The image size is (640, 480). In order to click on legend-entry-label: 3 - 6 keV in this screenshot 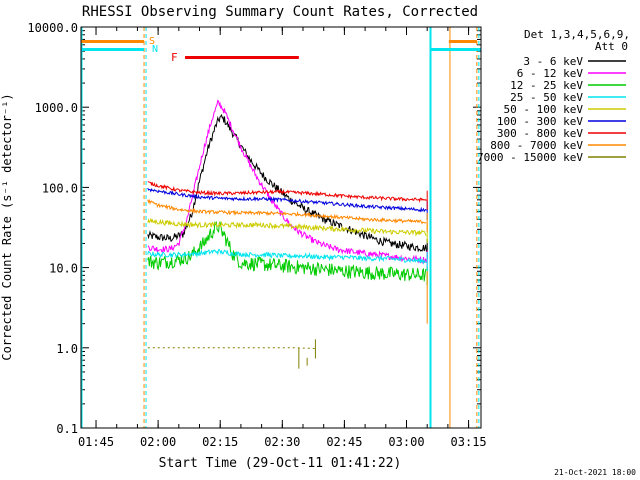, I will do `click(553, 61)`.